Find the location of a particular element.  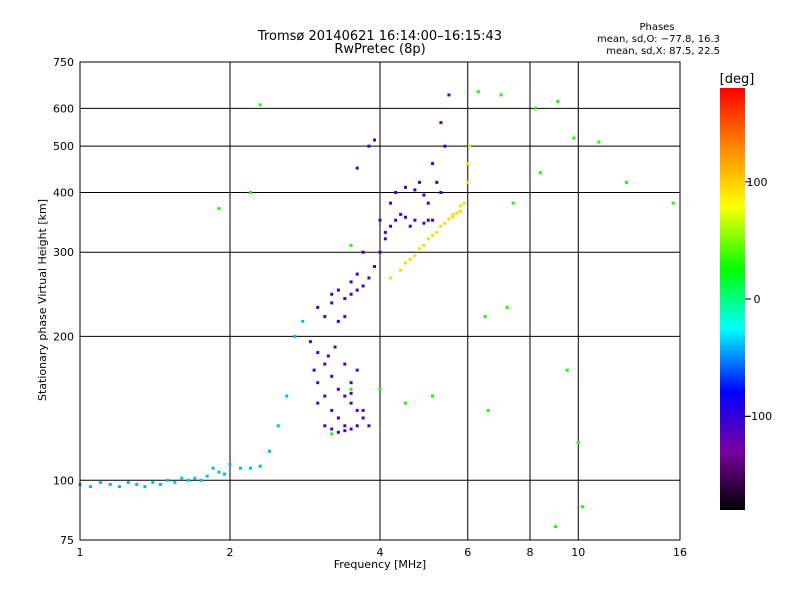

stats-header: Phases is located at coordinates (656, 27).